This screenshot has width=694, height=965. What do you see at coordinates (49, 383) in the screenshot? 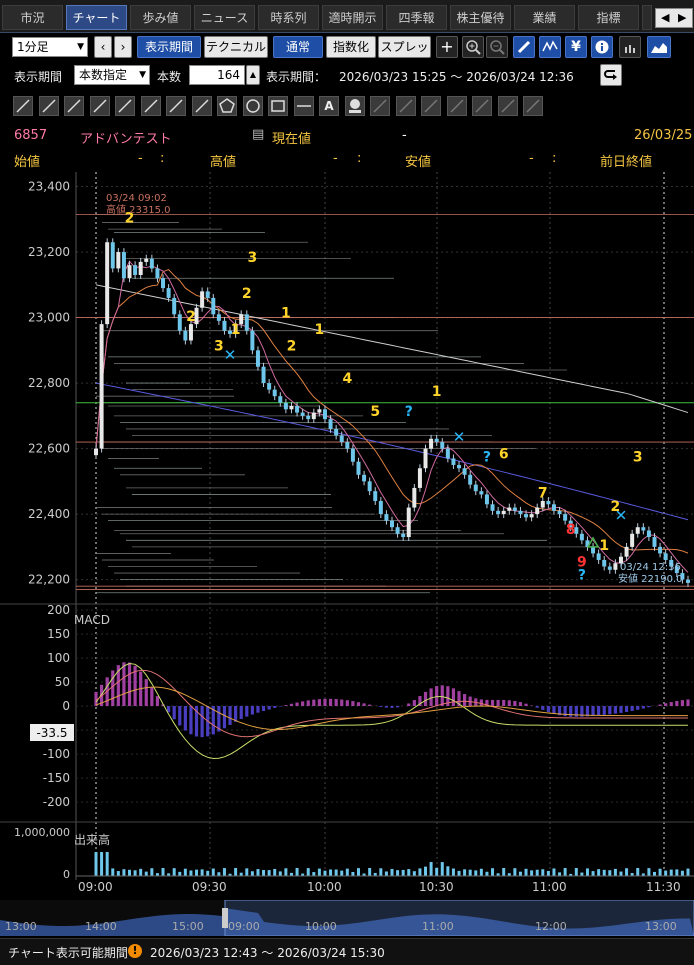
I see `price-axis-label: 22,800` at bounding box center [49, 383].